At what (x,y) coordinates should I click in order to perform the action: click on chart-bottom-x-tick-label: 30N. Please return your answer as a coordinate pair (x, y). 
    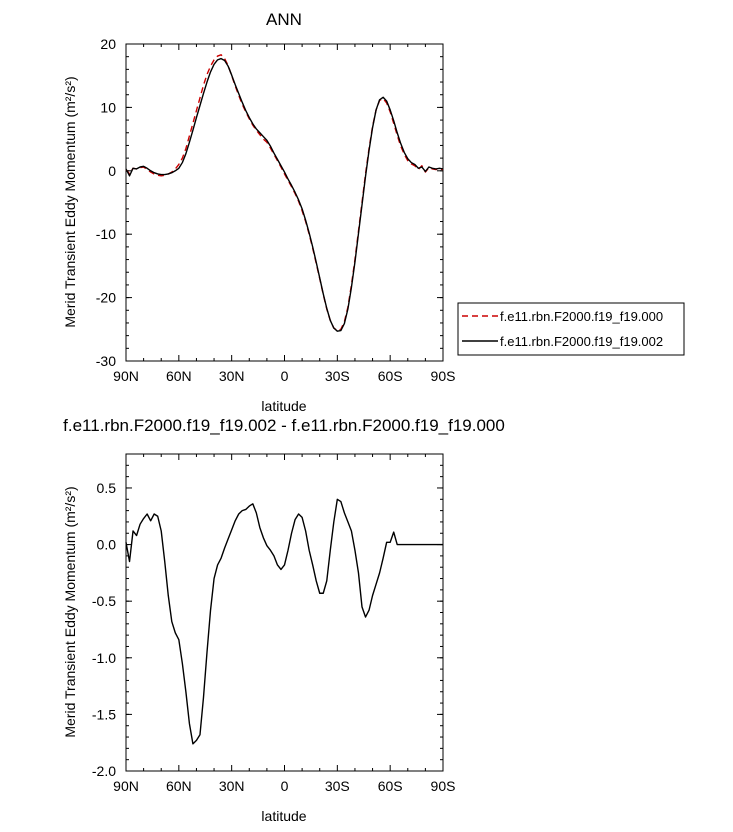
    Looking at the image, I should click on (232, 786).